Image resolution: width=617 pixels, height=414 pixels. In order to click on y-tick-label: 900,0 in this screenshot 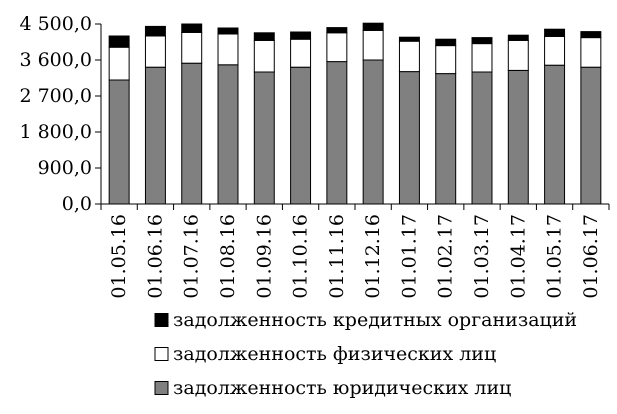, I will do `click(65, 168)`.